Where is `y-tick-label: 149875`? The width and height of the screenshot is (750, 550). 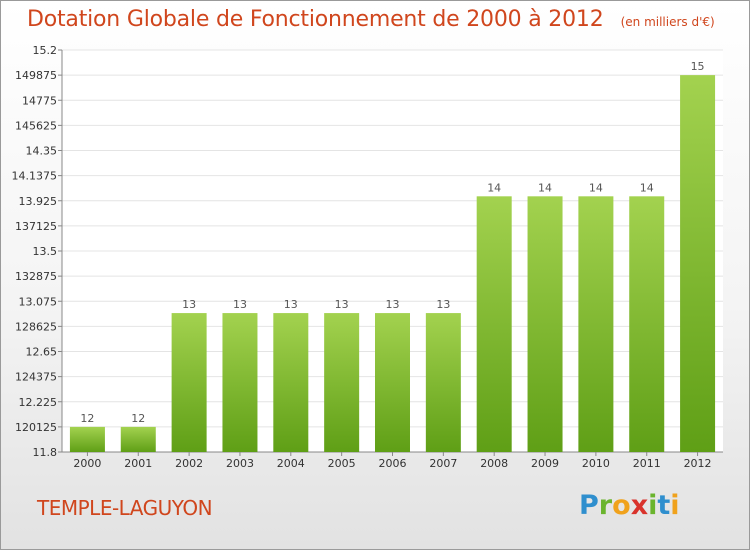 y-tick-label: 149875 is located at coordinates (36, 75).